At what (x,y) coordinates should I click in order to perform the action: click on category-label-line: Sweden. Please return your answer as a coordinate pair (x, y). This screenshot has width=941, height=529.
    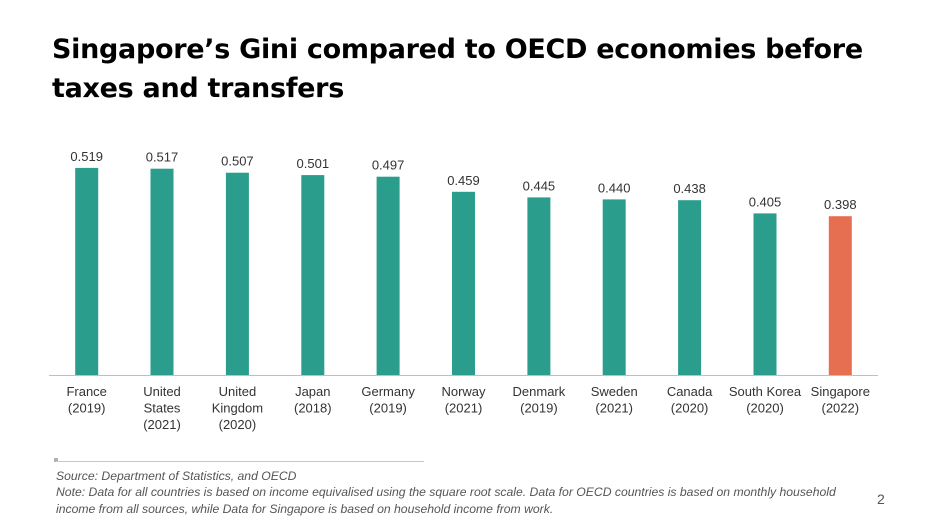
    Looking at the image, I should click on (614, 391).